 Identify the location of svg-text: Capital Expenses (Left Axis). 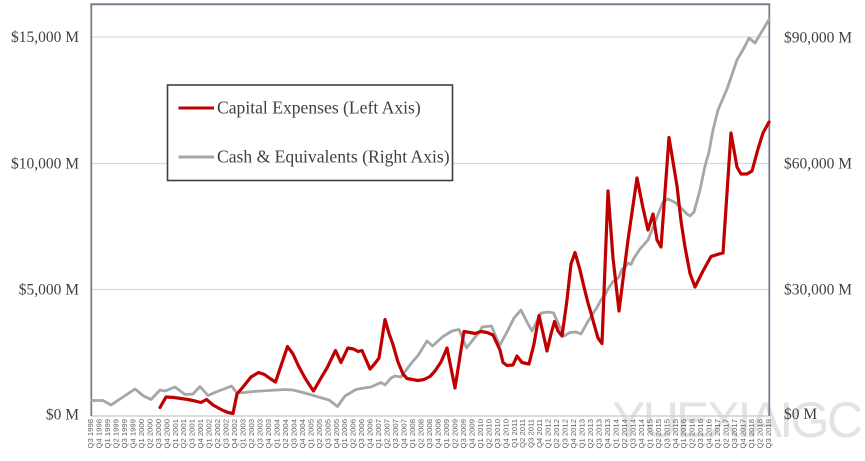
(319, 108).